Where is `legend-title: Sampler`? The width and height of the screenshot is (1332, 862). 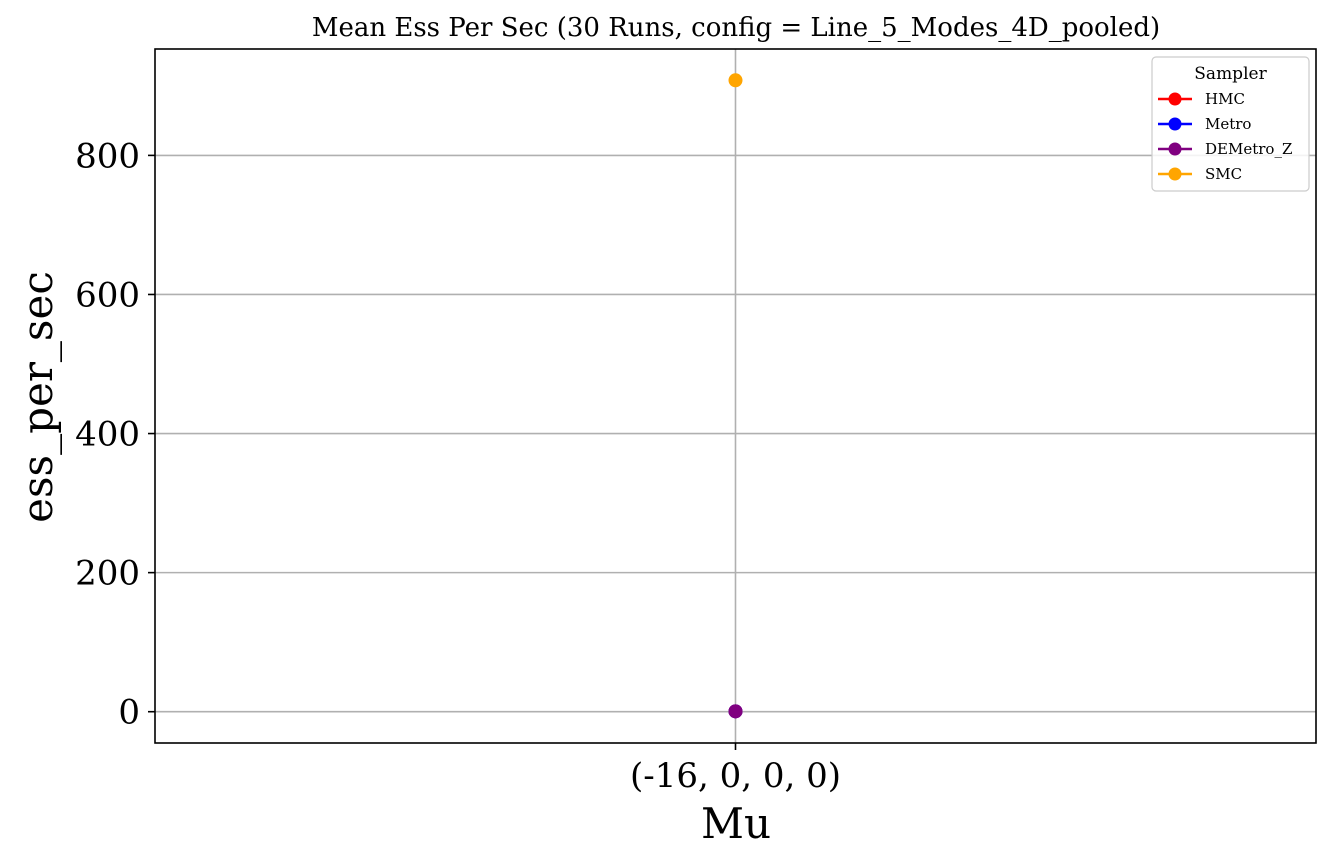 legend-title: Sampler is located at coordinates (1230, 74).